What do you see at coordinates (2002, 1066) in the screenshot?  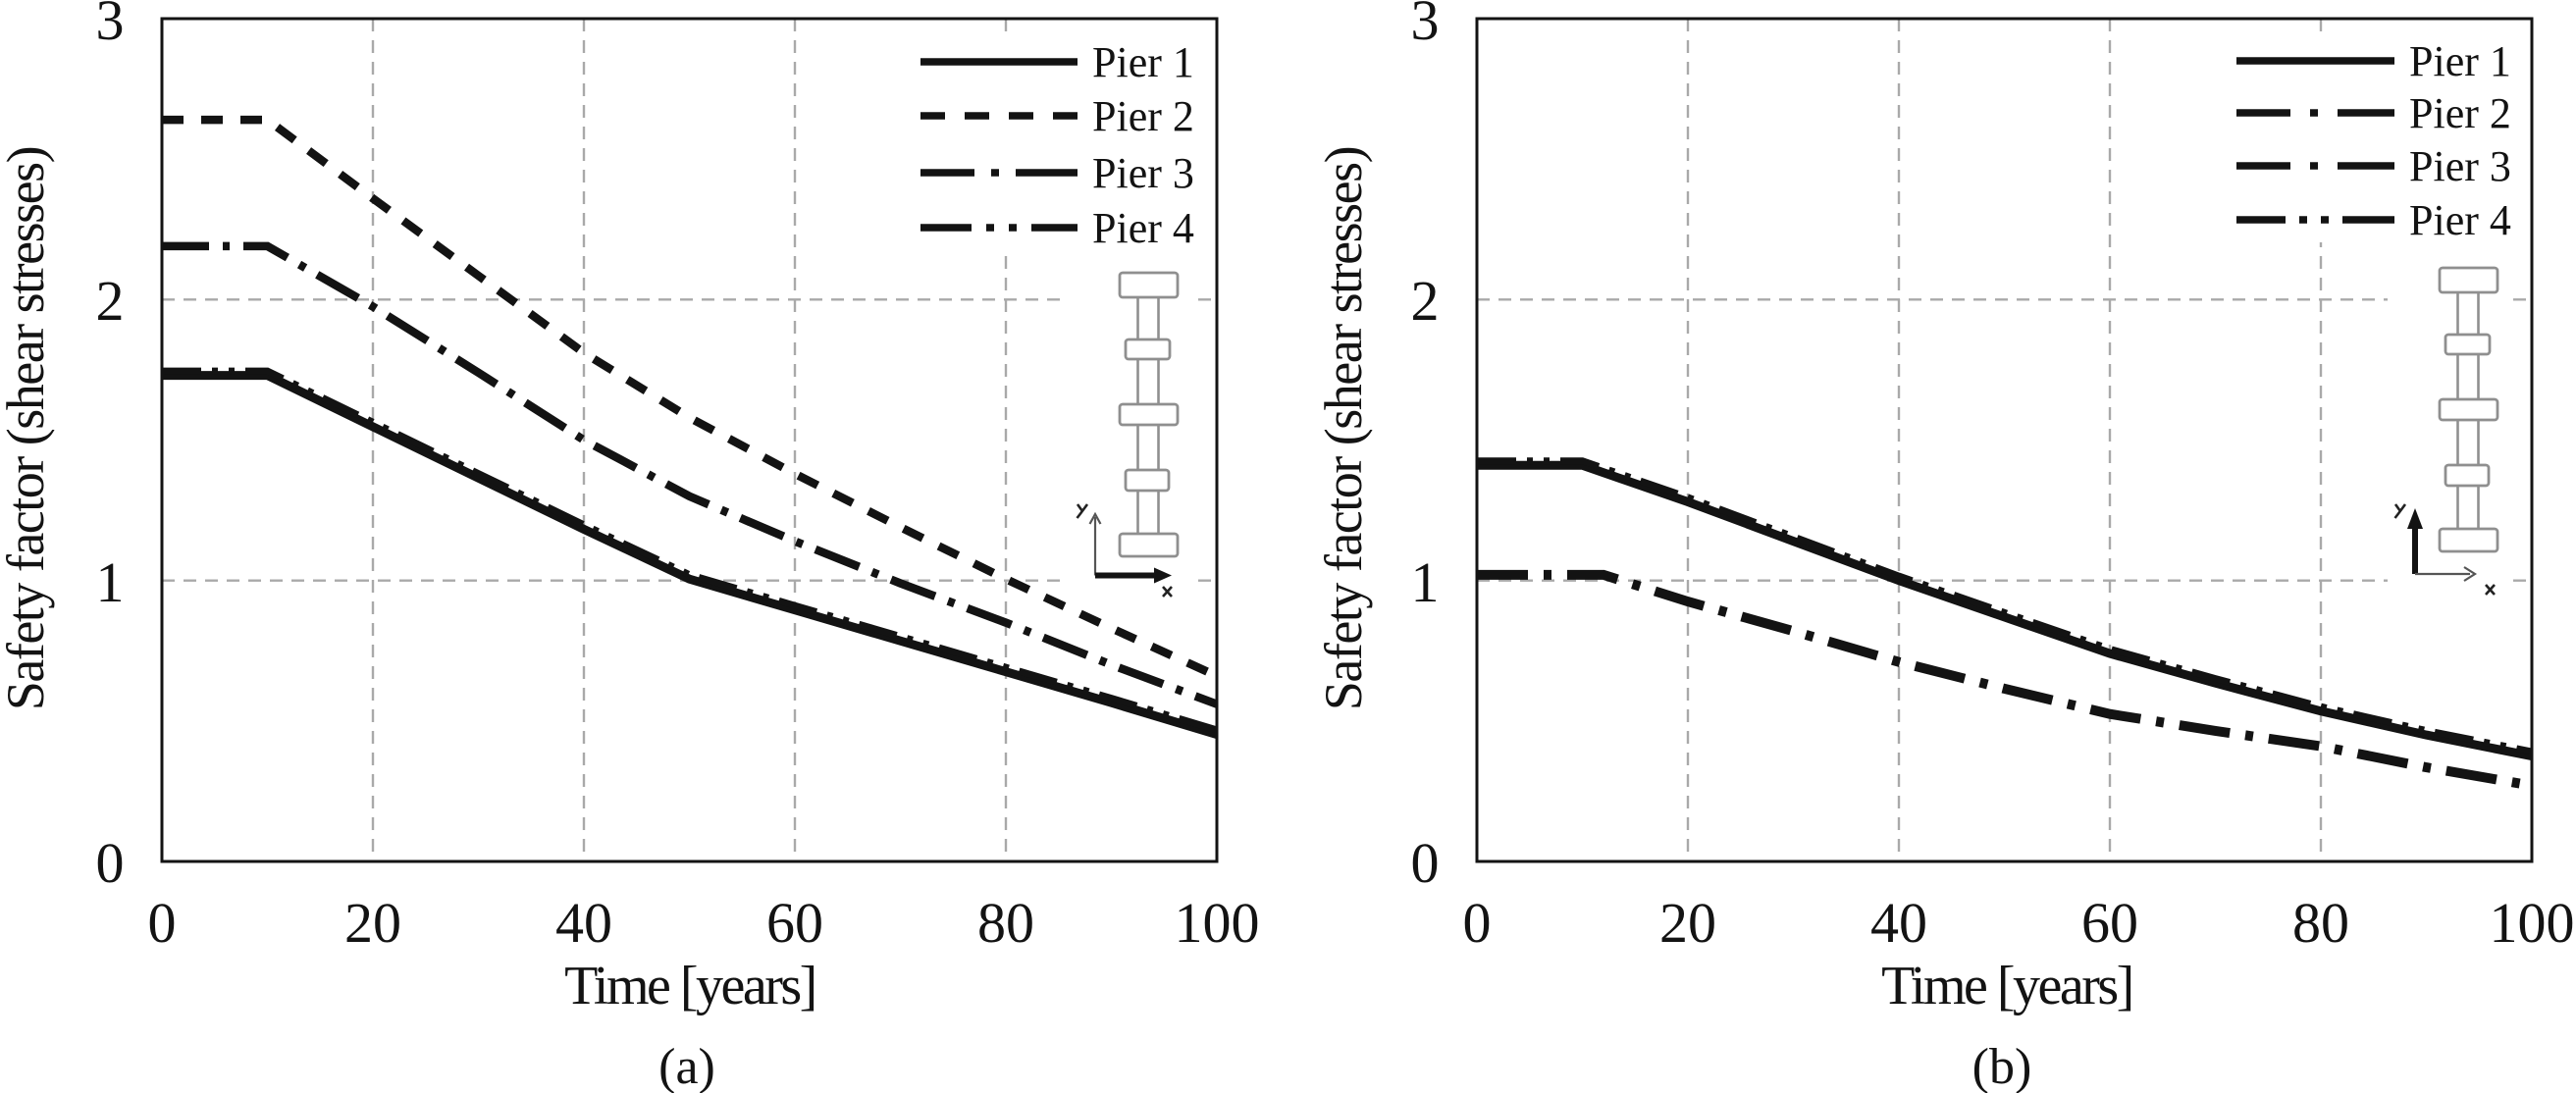 I see `svg-text: (b)` at bounding box center [2002, 1066].